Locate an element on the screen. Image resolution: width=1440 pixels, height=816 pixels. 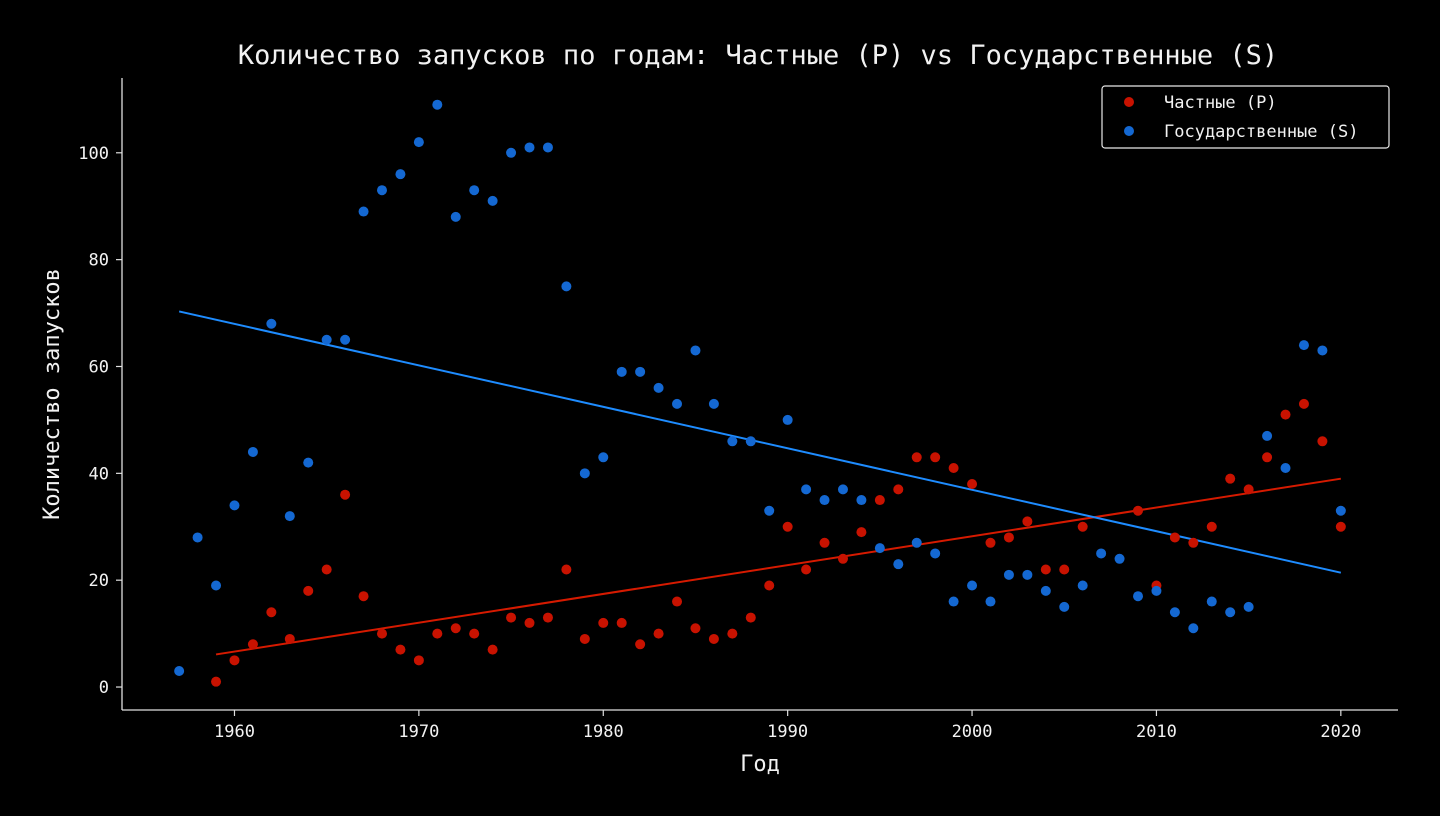
y-tick-label: 80 is located at coordinates (99, 261).